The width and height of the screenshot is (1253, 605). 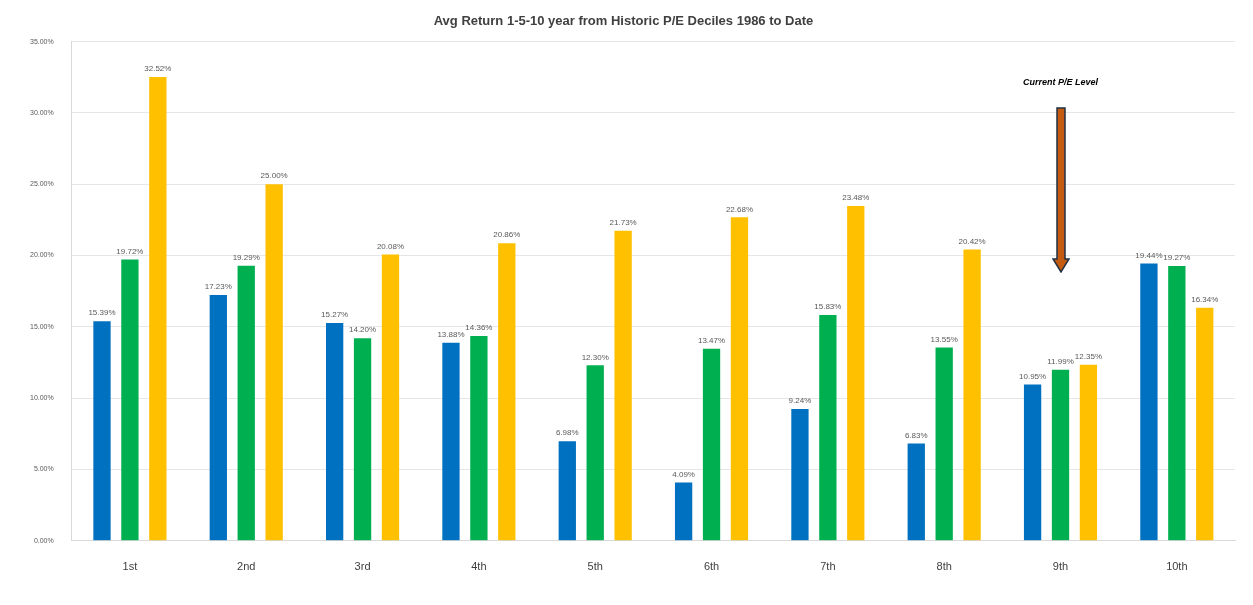 What do you see at coordinates (800, 401) in the screenshot?
I see `data-label: 9.24%` at bounding box center [800, 401].